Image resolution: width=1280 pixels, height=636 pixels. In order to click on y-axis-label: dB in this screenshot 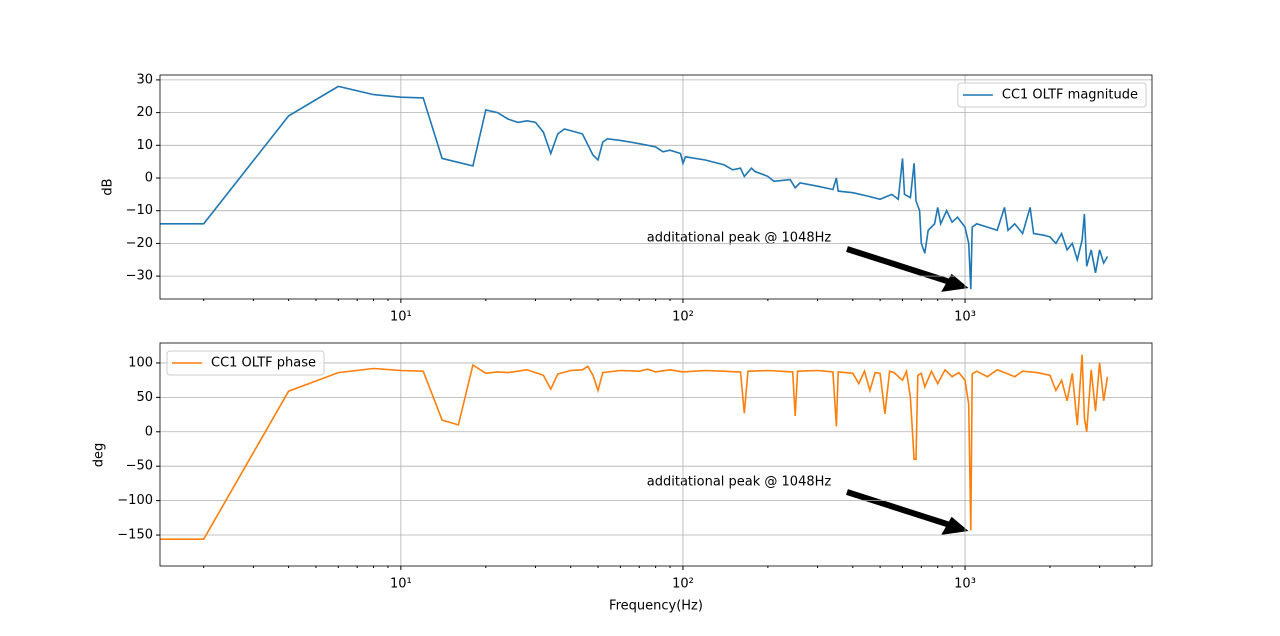, I will do `click(108, 186)`.